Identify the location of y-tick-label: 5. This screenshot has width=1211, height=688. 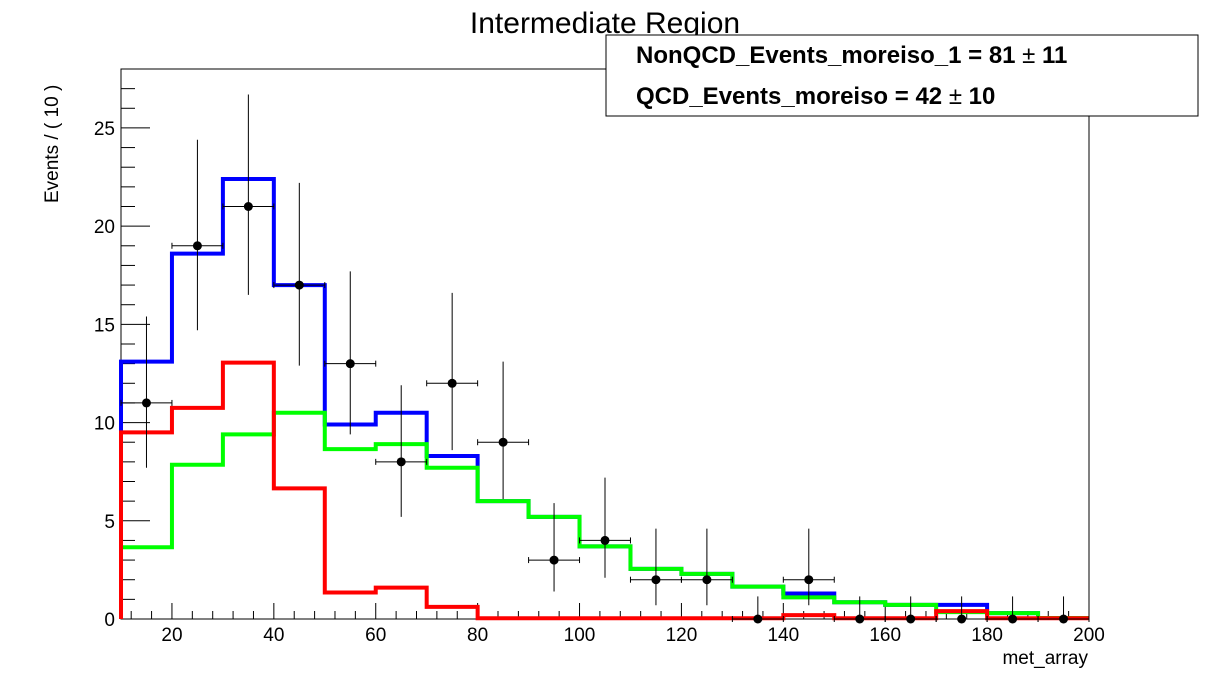
(109, 522).